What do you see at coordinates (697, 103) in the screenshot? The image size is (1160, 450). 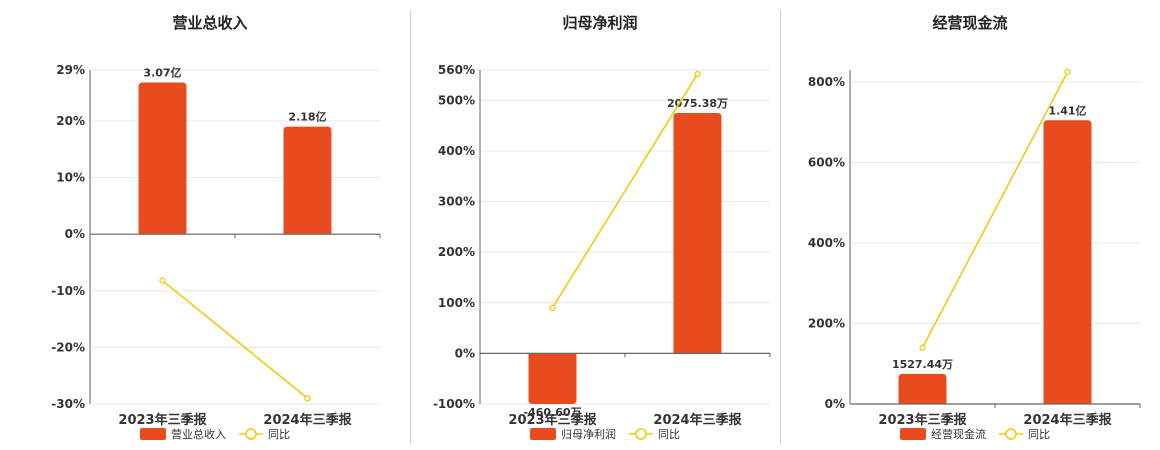 I see `bar-data-label: 2075.38万` at bounding box center [697, 103].